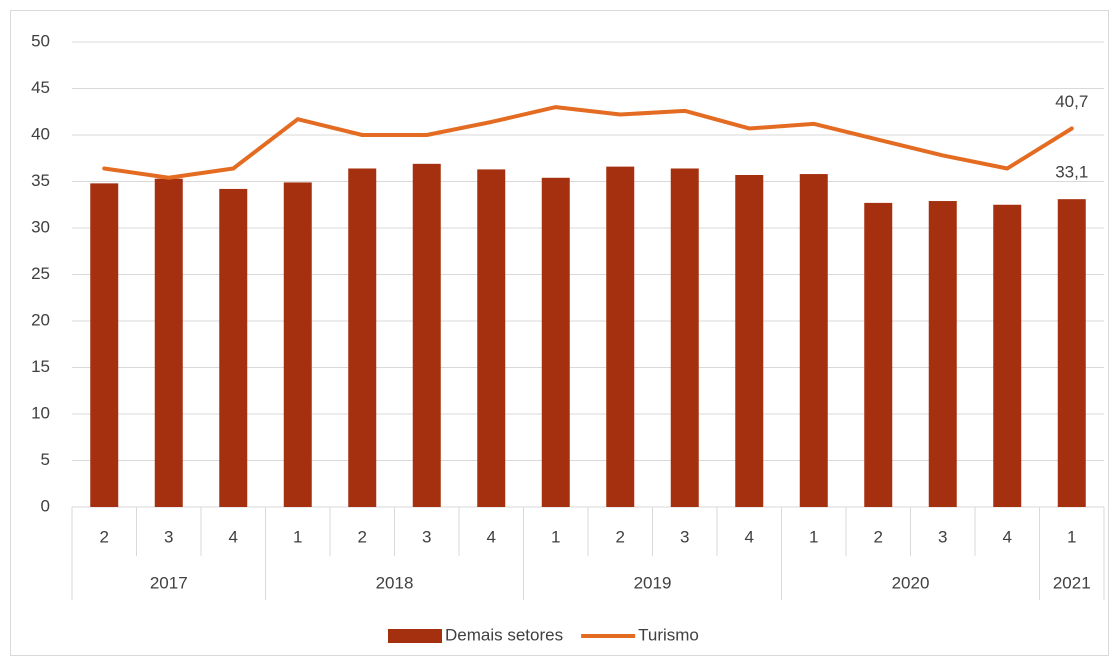 Image resolution: width=1120 pixels, height=666 pixels. I want to click on x-group-label: 2017, so click(169, 582).